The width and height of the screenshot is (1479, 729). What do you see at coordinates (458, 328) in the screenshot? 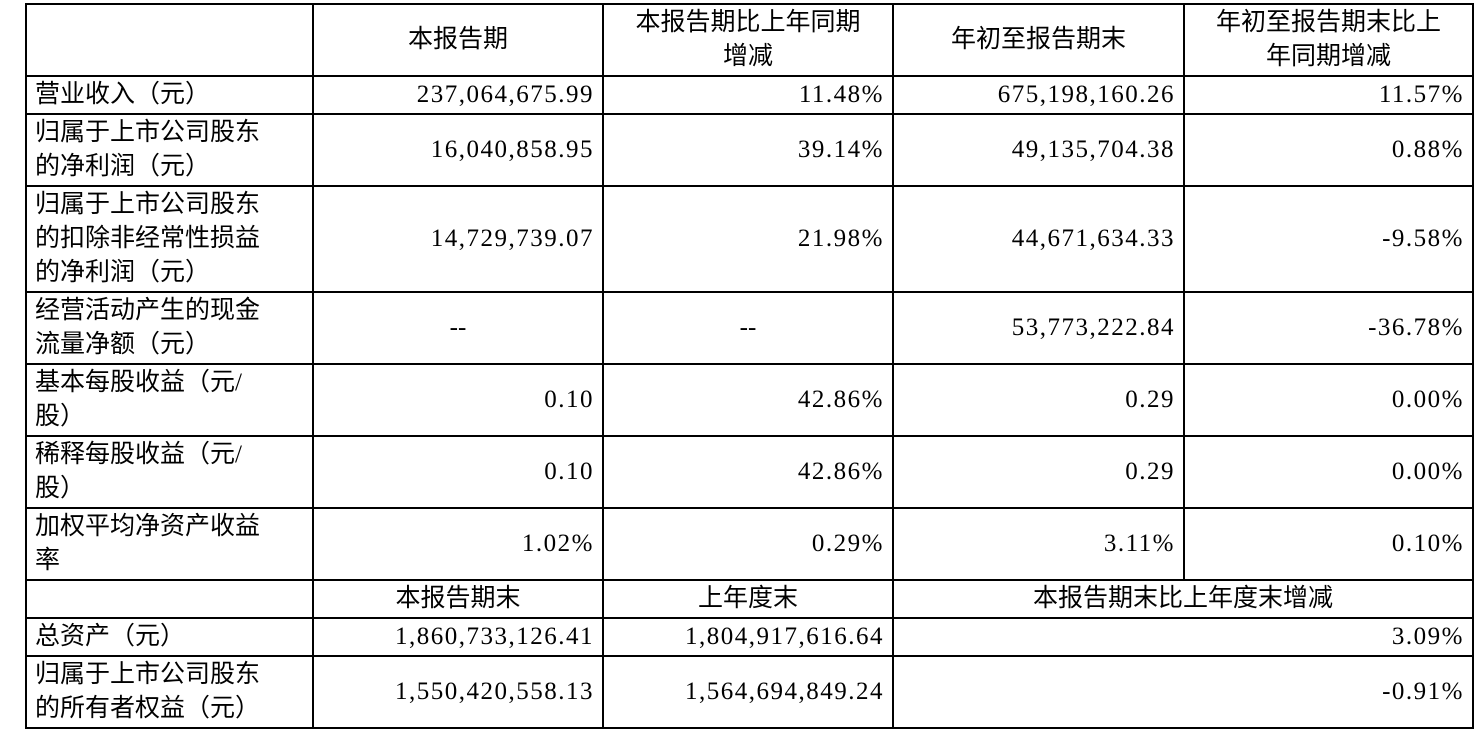
I see `value-current-period-na: --` at bounding box center [458, 328].